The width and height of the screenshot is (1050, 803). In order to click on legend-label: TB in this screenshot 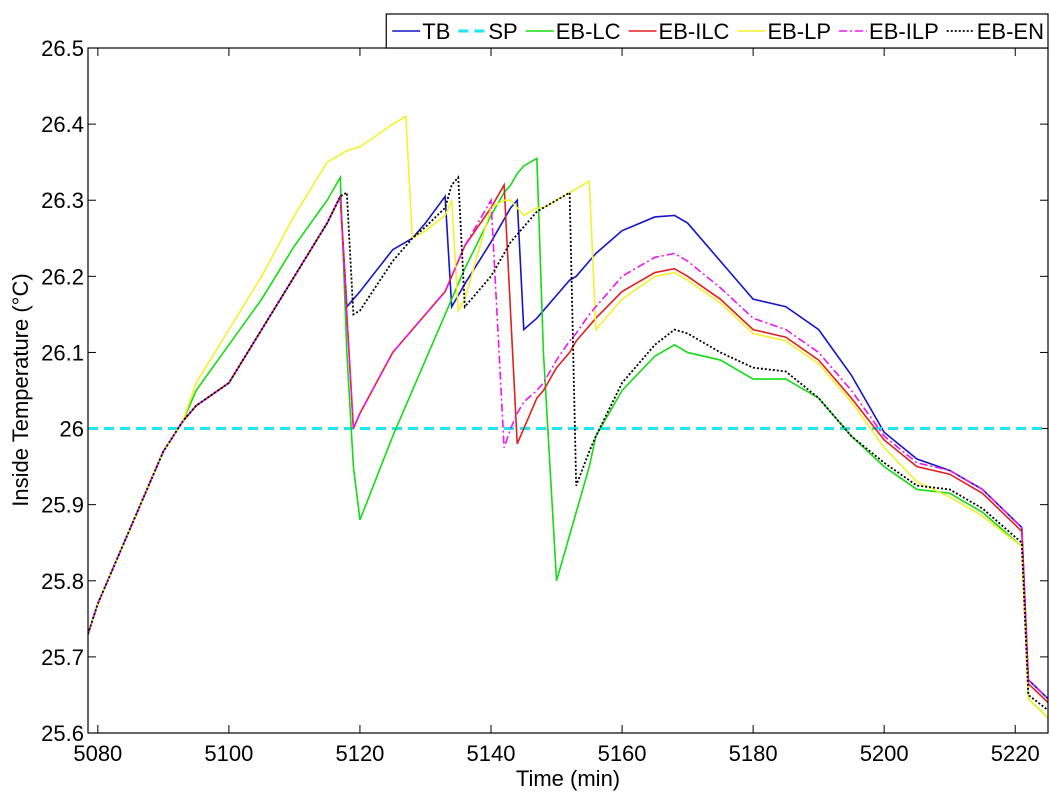, I will do `click(436, 31)`.